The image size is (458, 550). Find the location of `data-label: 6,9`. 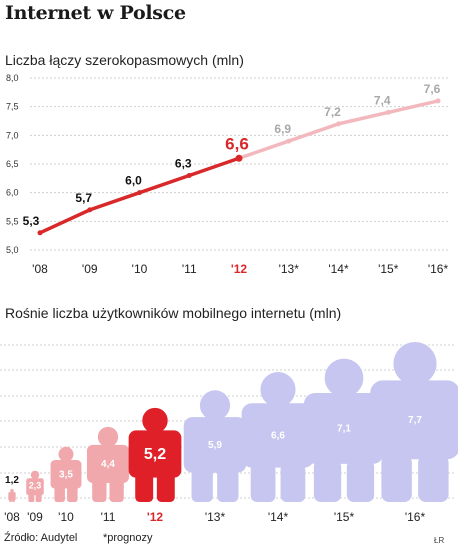

data-label: 6,9 is located at coordinates (282, 129).